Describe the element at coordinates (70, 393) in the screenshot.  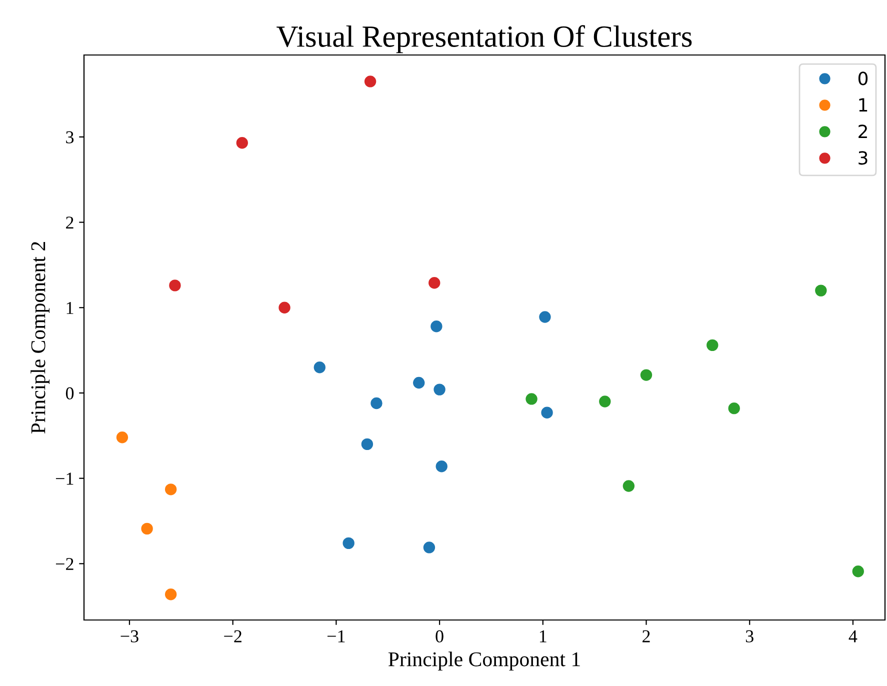
I see `y-tick-label: 0` at that location.